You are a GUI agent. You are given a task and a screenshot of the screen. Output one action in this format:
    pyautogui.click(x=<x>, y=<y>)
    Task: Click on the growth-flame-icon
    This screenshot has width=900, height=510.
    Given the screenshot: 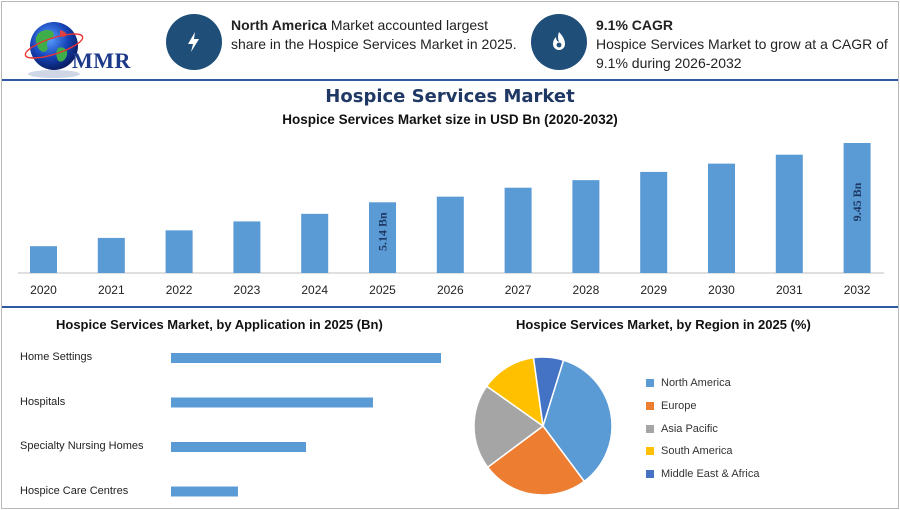 What is the action you would take?
    pyautogui.click(x=559, y=41)
    